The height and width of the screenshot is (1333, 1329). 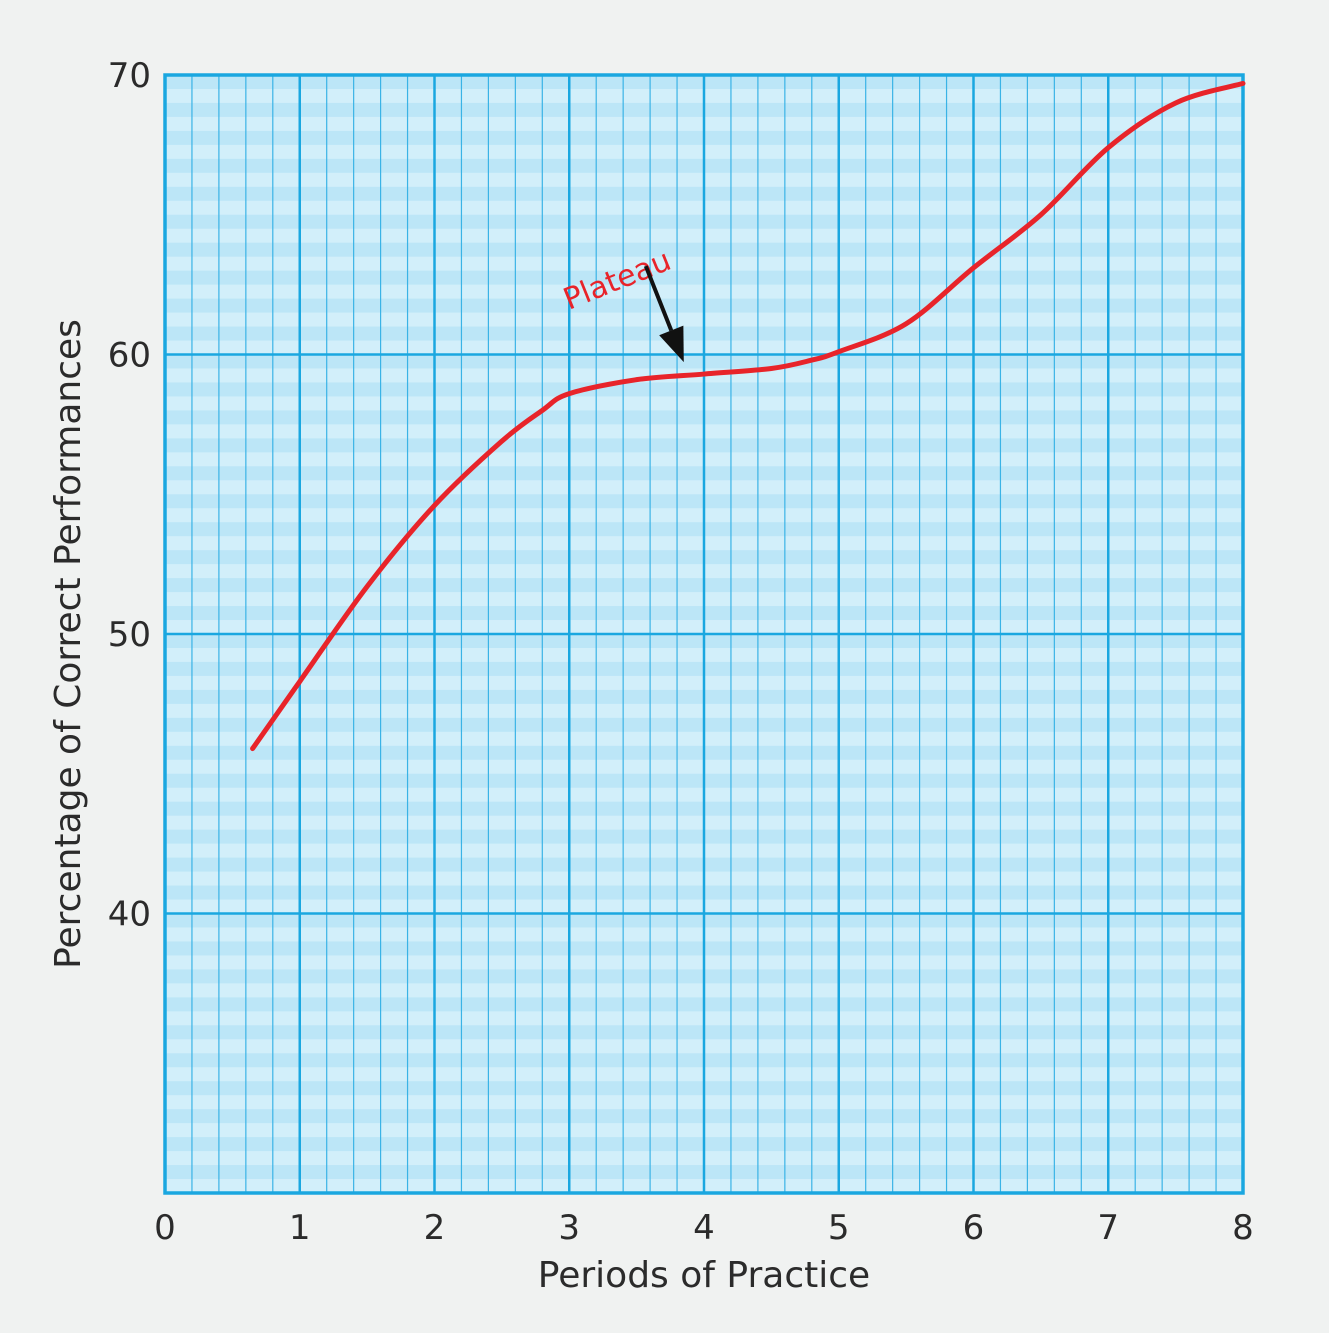 I want to click on plateau-arrowhead, so click(x=671, y=344).